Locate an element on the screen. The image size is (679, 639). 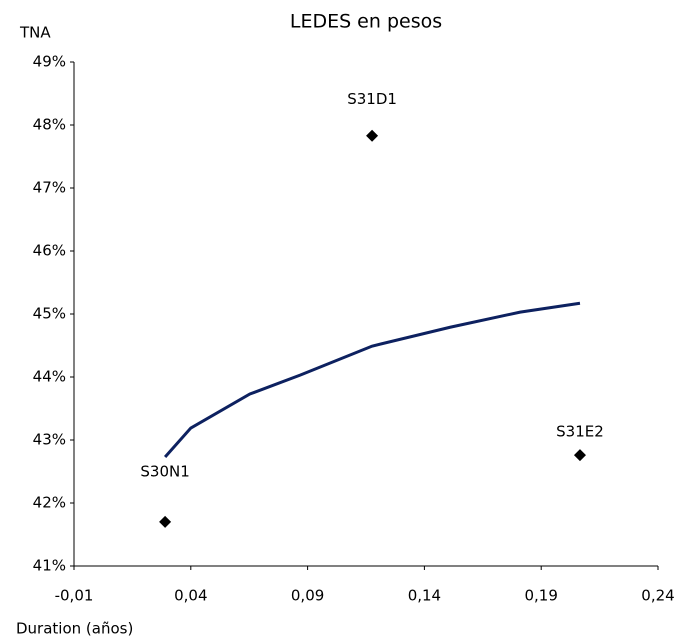
x-tick-label: -0,01 is located at coordinates (74, 596).